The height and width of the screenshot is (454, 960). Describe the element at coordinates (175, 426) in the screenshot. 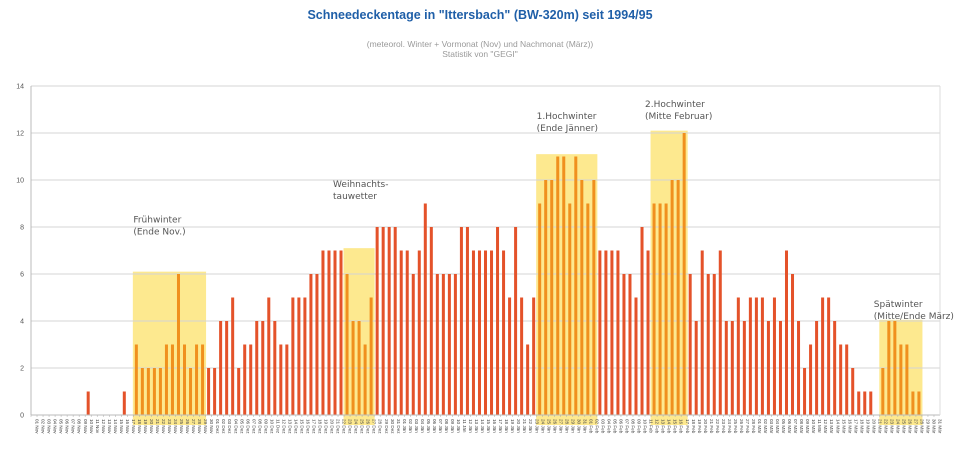

I see `x-tick-label: 24 Nov` at that location.